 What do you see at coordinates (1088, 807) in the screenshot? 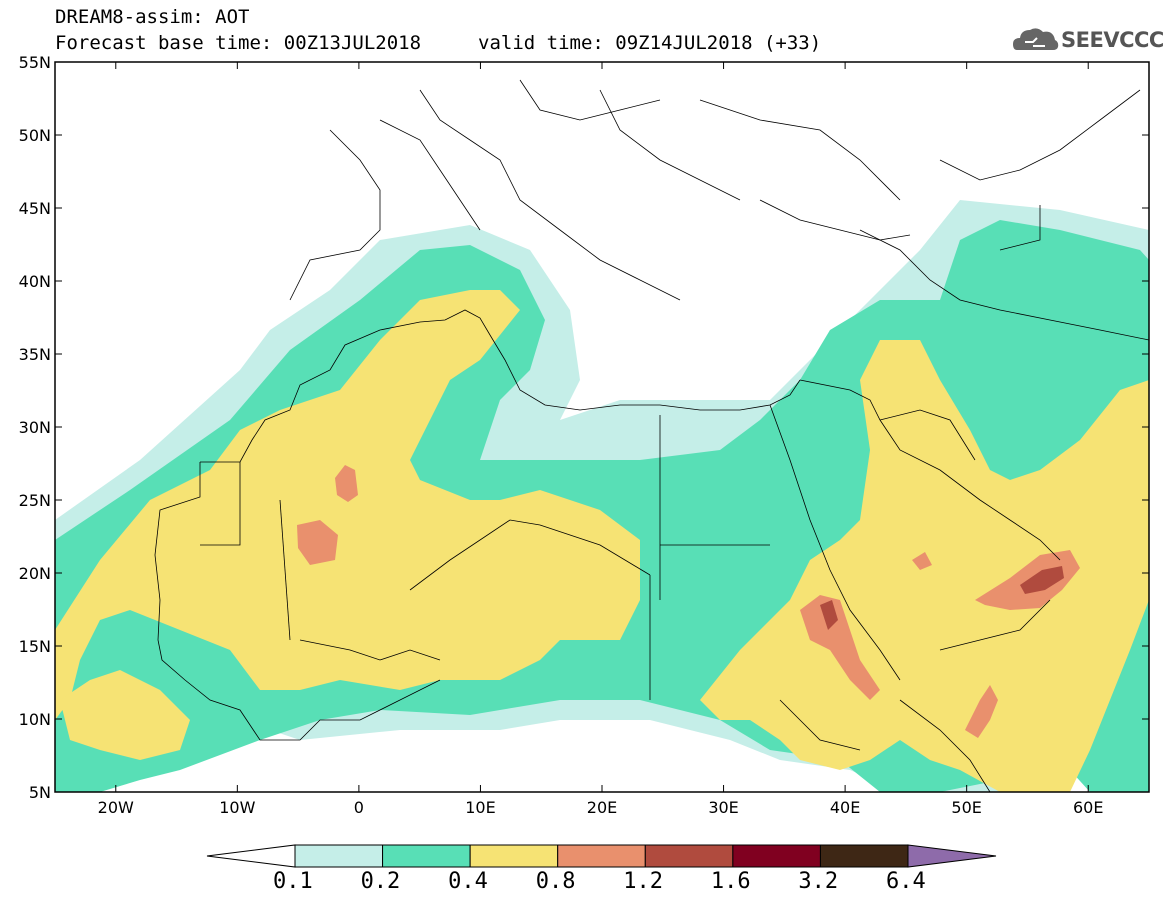
I see `lon-label-60E: 60E` at bounding box center [1088, 807].